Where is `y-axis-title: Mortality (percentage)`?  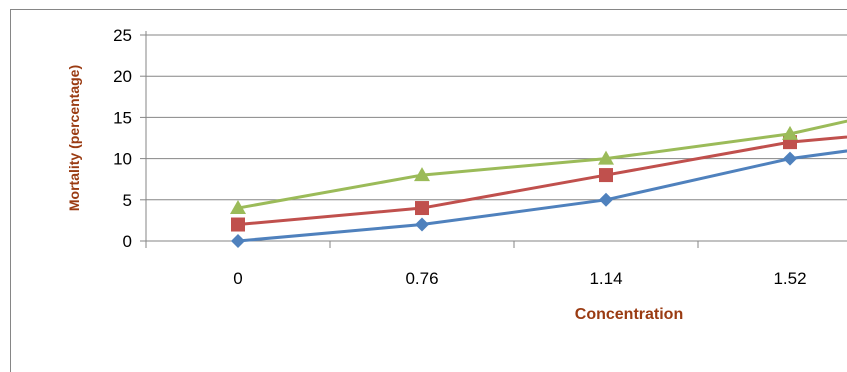
y-axis-title: Mortality (percentage) is located at coordinates (74, 138).